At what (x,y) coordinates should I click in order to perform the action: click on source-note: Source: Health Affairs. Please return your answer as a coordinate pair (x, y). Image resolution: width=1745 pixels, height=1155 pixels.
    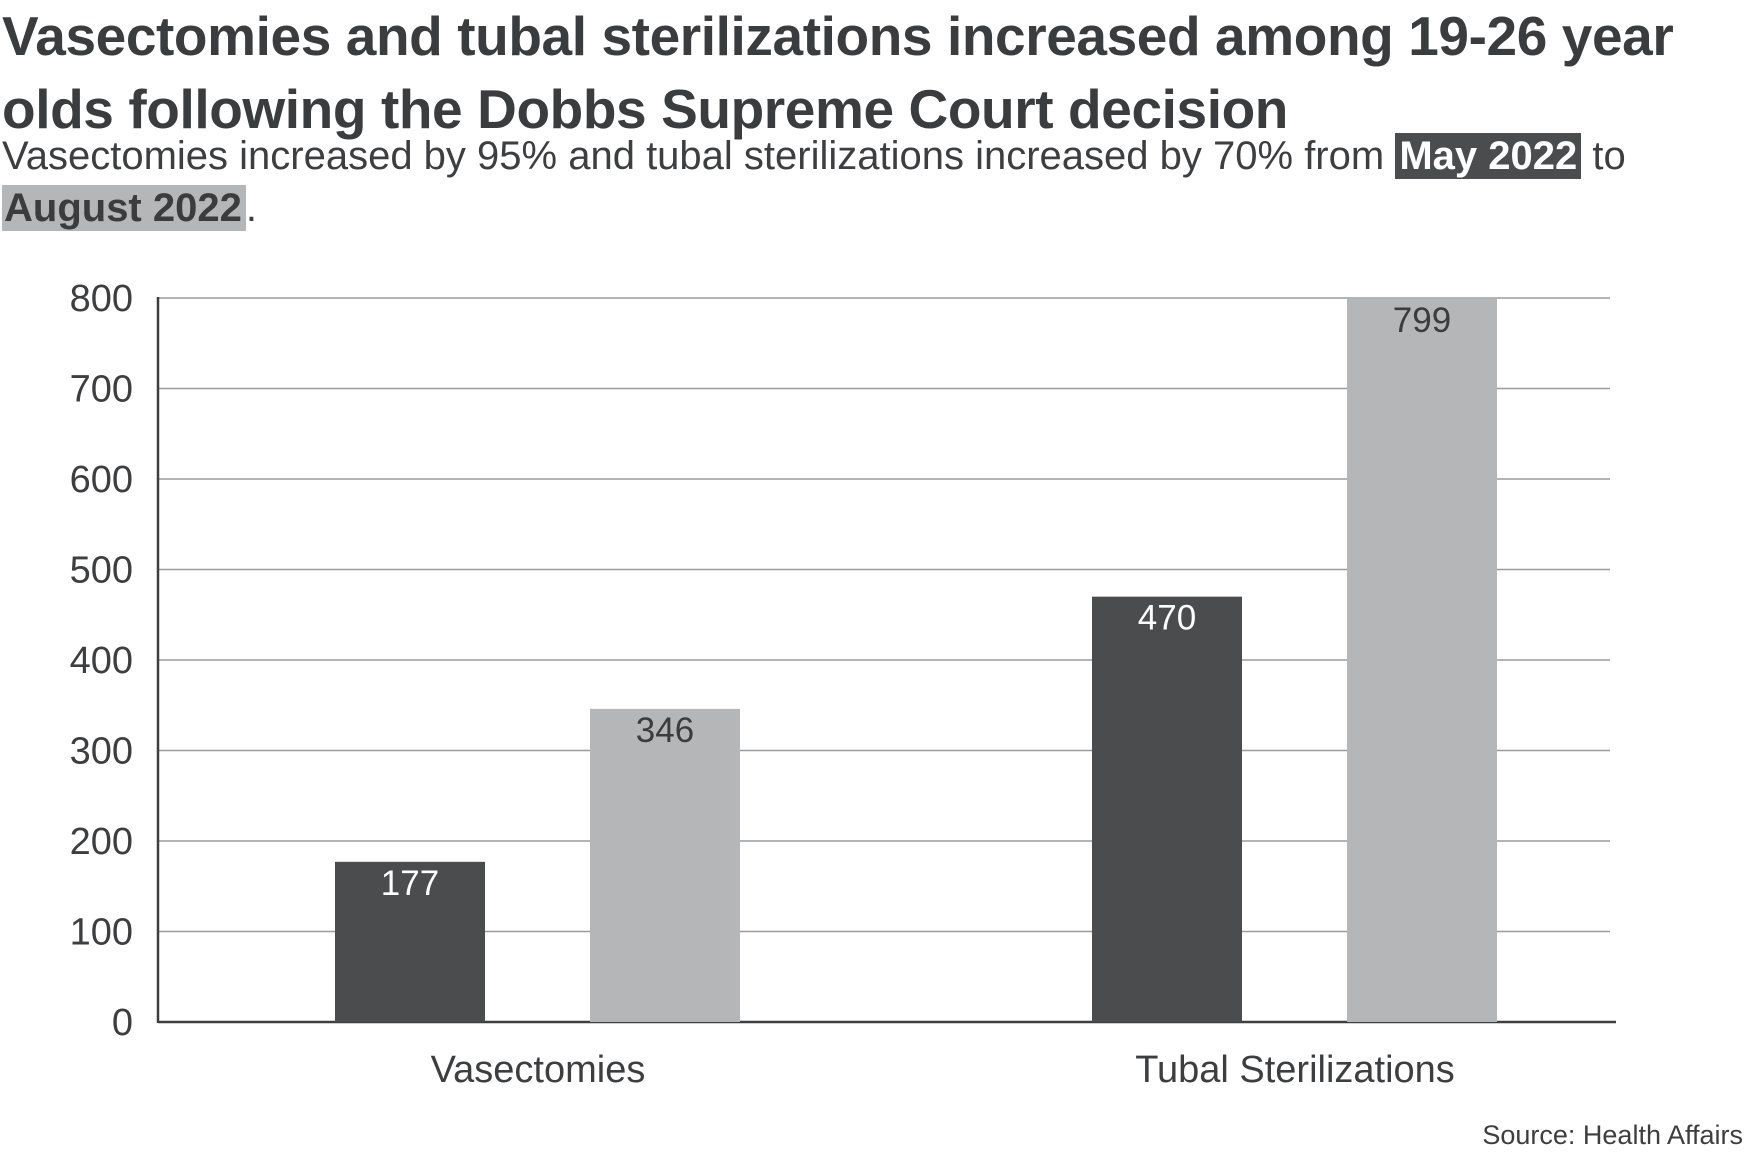
    Looking at the image, I should click on (1612, 1135).